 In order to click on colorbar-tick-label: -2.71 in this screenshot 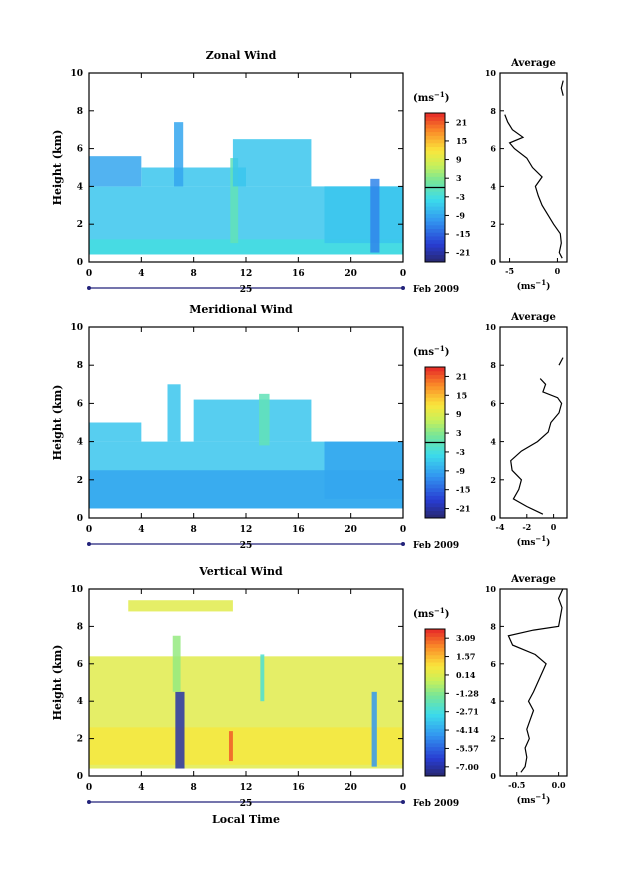, I will do `click(467, 712)`.